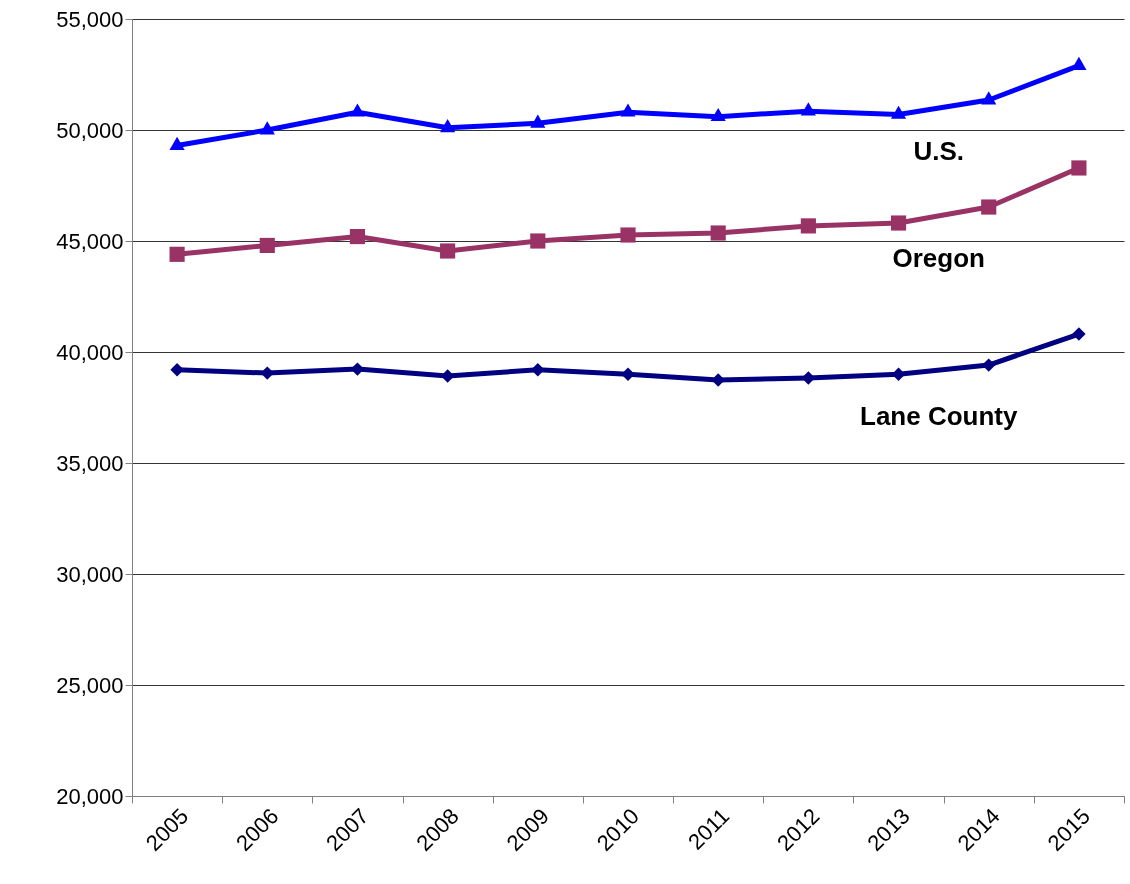 The width and height of the screenshot is (1130, 884). Describe the element at coordinates (939, 151) in the screenshot. I see `series-label: U.S.` at that location.